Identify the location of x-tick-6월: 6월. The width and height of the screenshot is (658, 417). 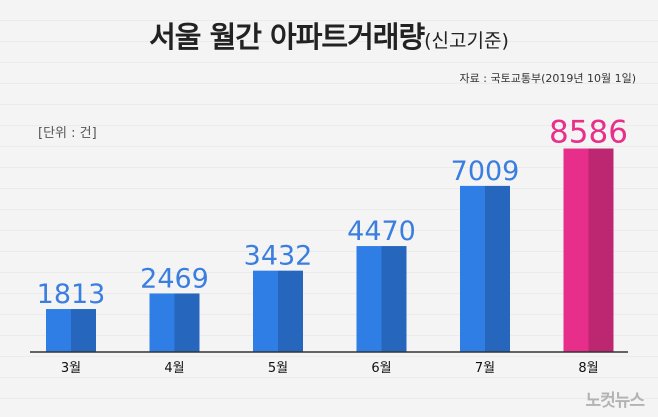
(381, 368).